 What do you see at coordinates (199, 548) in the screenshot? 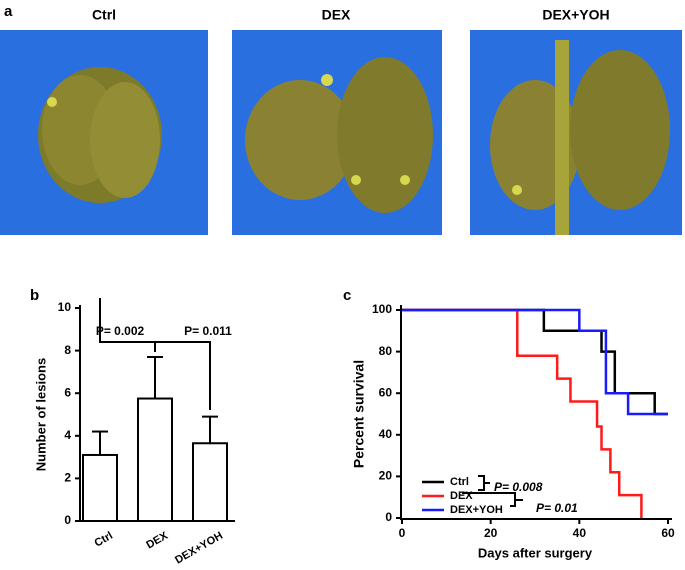
I see `x-tick-label: DEX+YOH` at bounding box center [199, 548].